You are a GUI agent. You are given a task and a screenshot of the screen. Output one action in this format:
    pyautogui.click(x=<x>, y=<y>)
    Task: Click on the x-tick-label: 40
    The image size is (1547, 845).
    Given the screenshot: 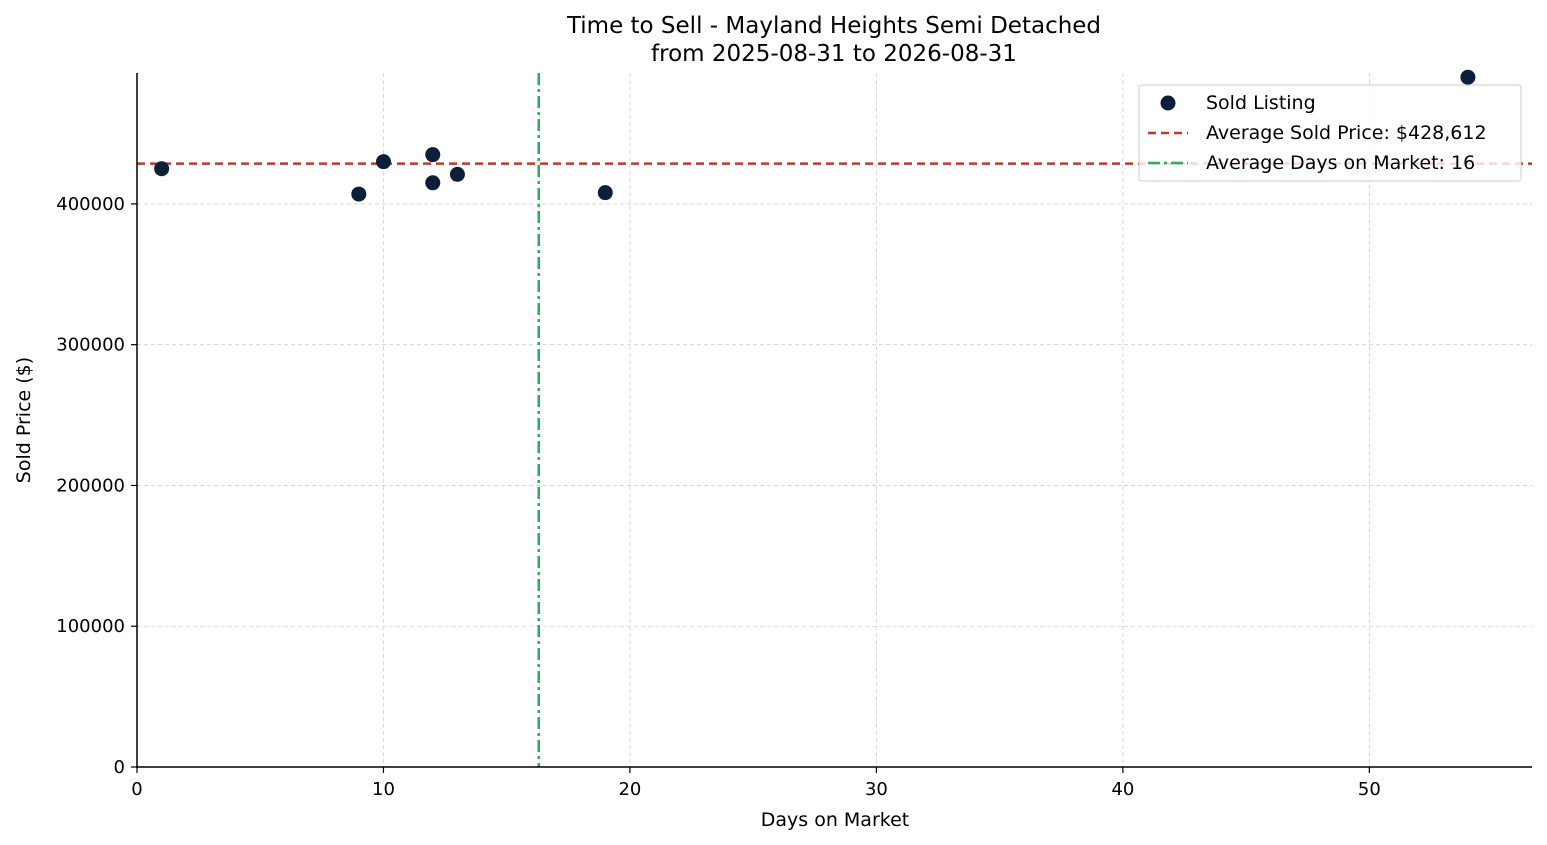 What is the action you would take?
    pyautogui.click(x=1122, y=789)
    